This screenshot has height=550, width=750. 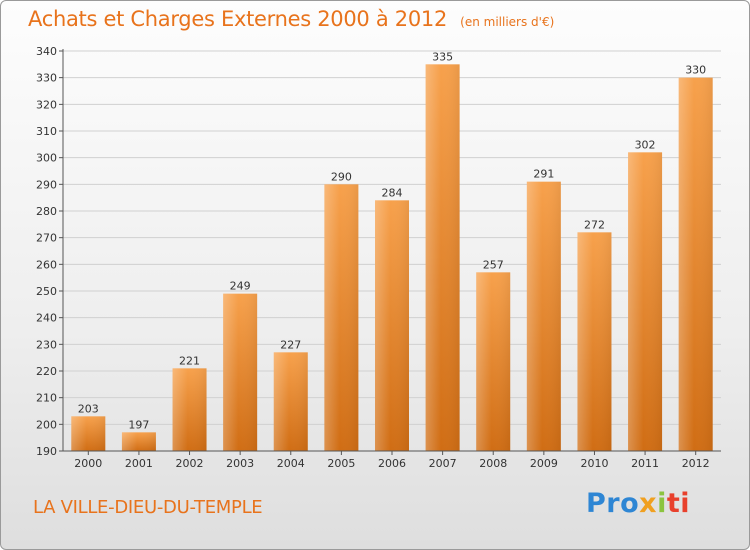 What do you see at coordinates (696, 463) in the screenshot?
I see `x-tick-label-2012: 2012` at bounding box center [696, 463].